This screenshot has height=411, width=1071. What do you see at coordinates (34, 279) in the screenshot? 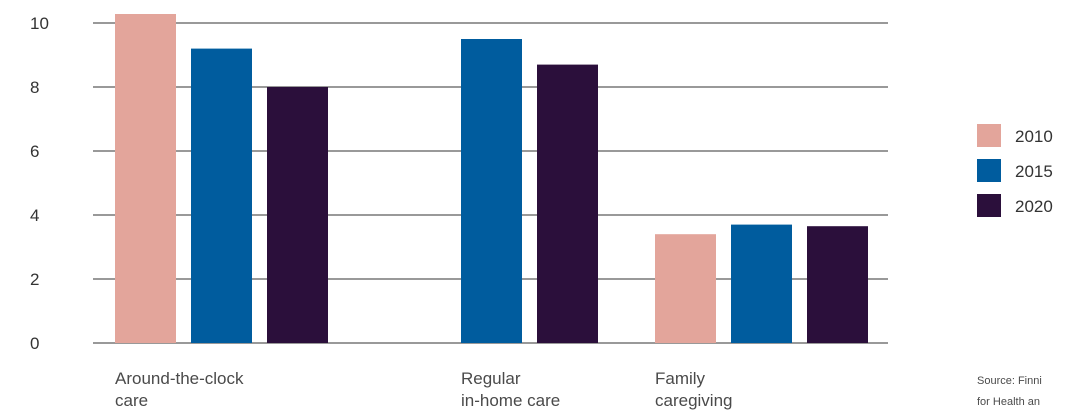
I see `y-tick-label: 2` at bounding box center [34, 279].